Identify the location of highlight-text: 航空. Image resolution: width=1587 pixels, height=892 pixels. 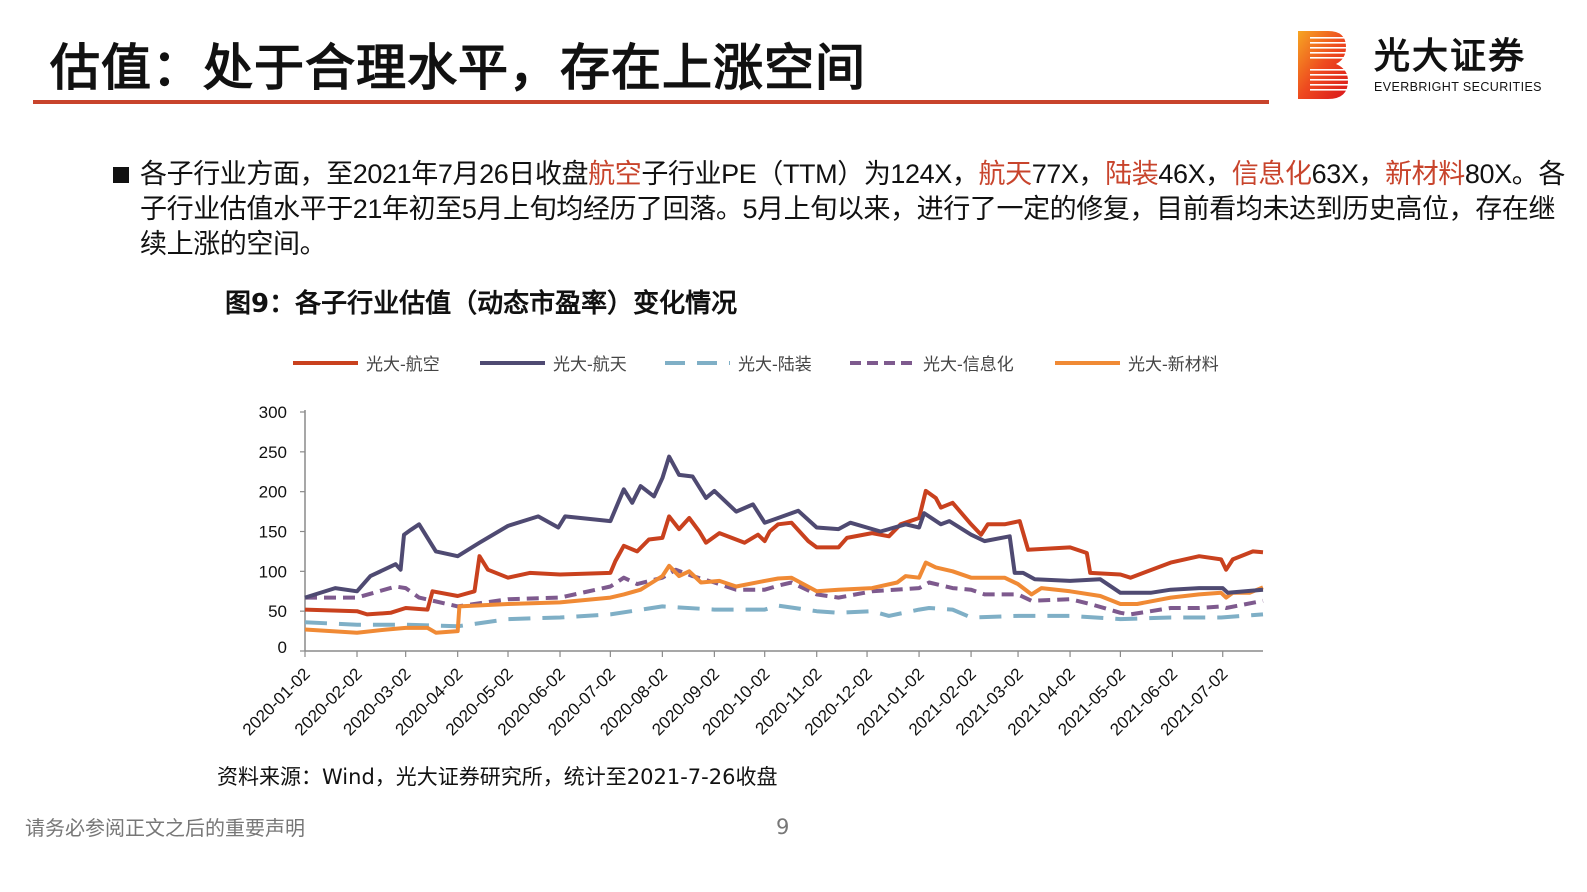
(615, 174).